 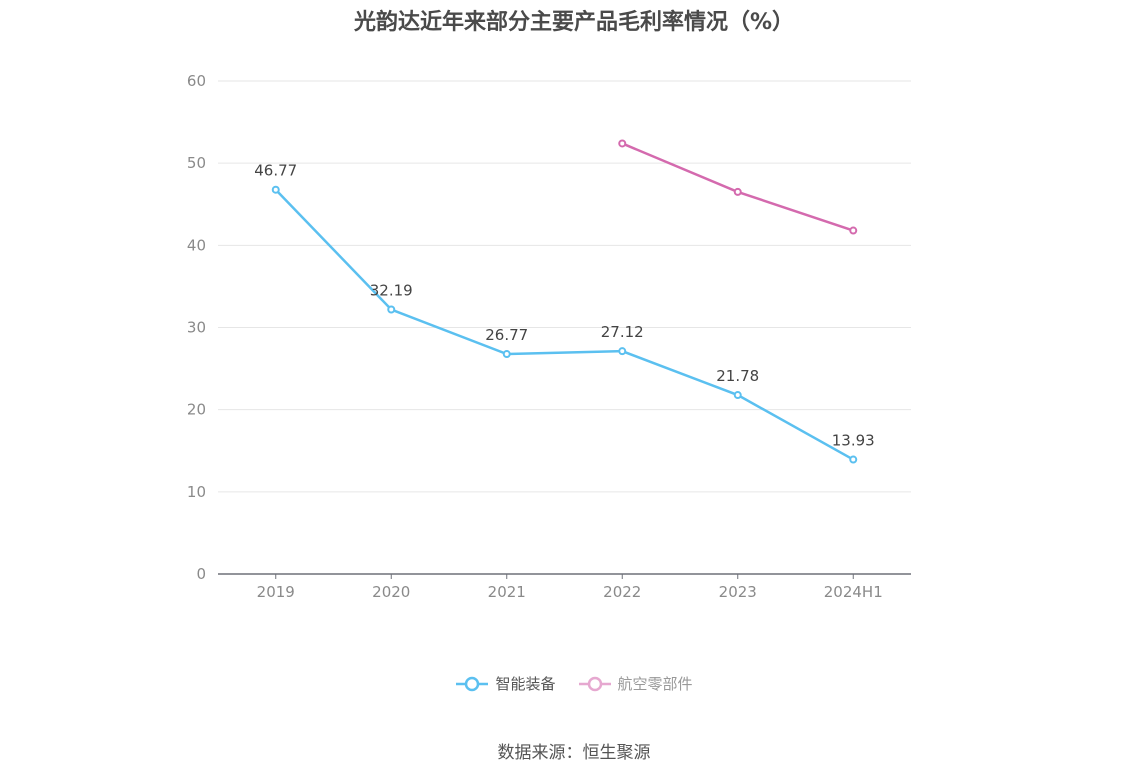 What do you see at coordinates (574, 753) in the screenshot?
I see `data-source: 数据来源：恒生聚源` at bounding box center [574, 753].